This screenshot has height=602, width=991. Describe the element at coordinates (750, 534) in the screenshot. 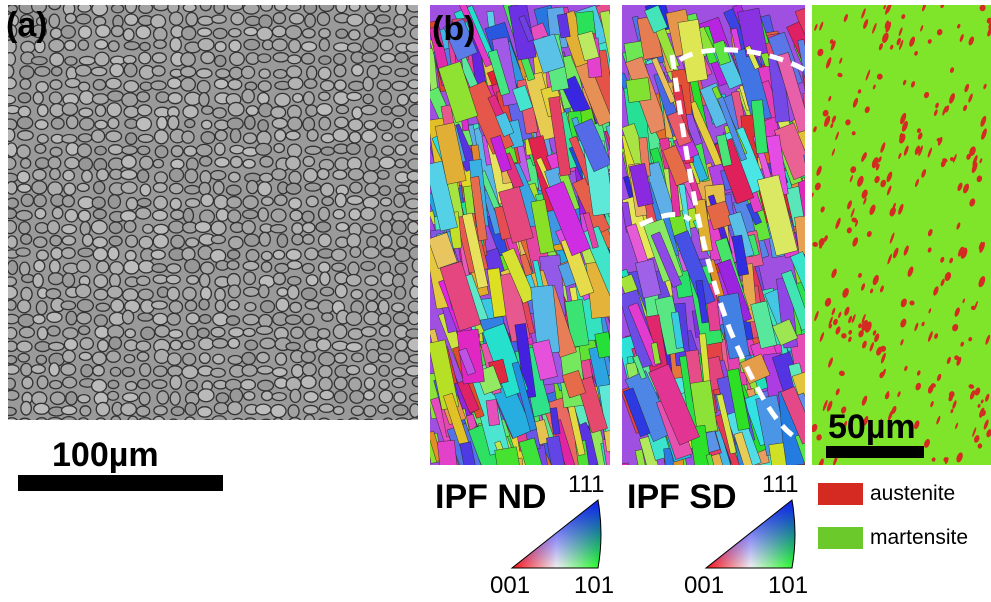

I see `ipf-triangle` at that location.